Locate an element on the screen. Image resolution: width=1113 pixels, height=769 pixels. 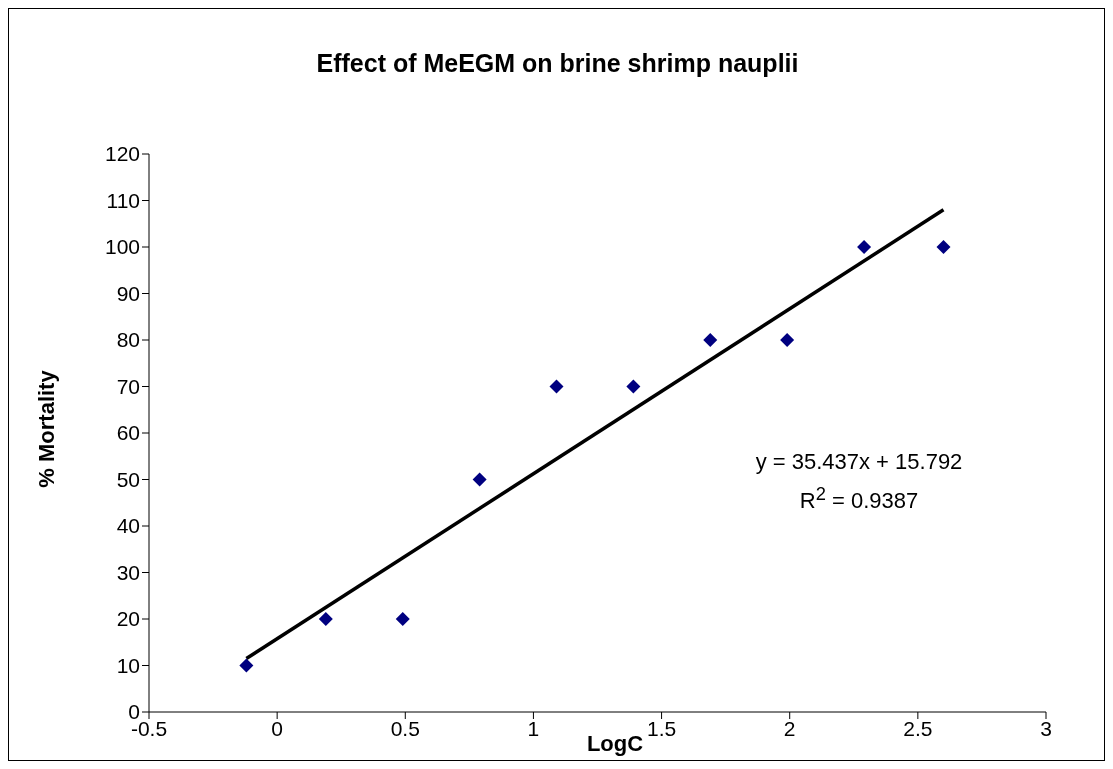
y-tick-label: 50 is located at coordinates (128, 479).